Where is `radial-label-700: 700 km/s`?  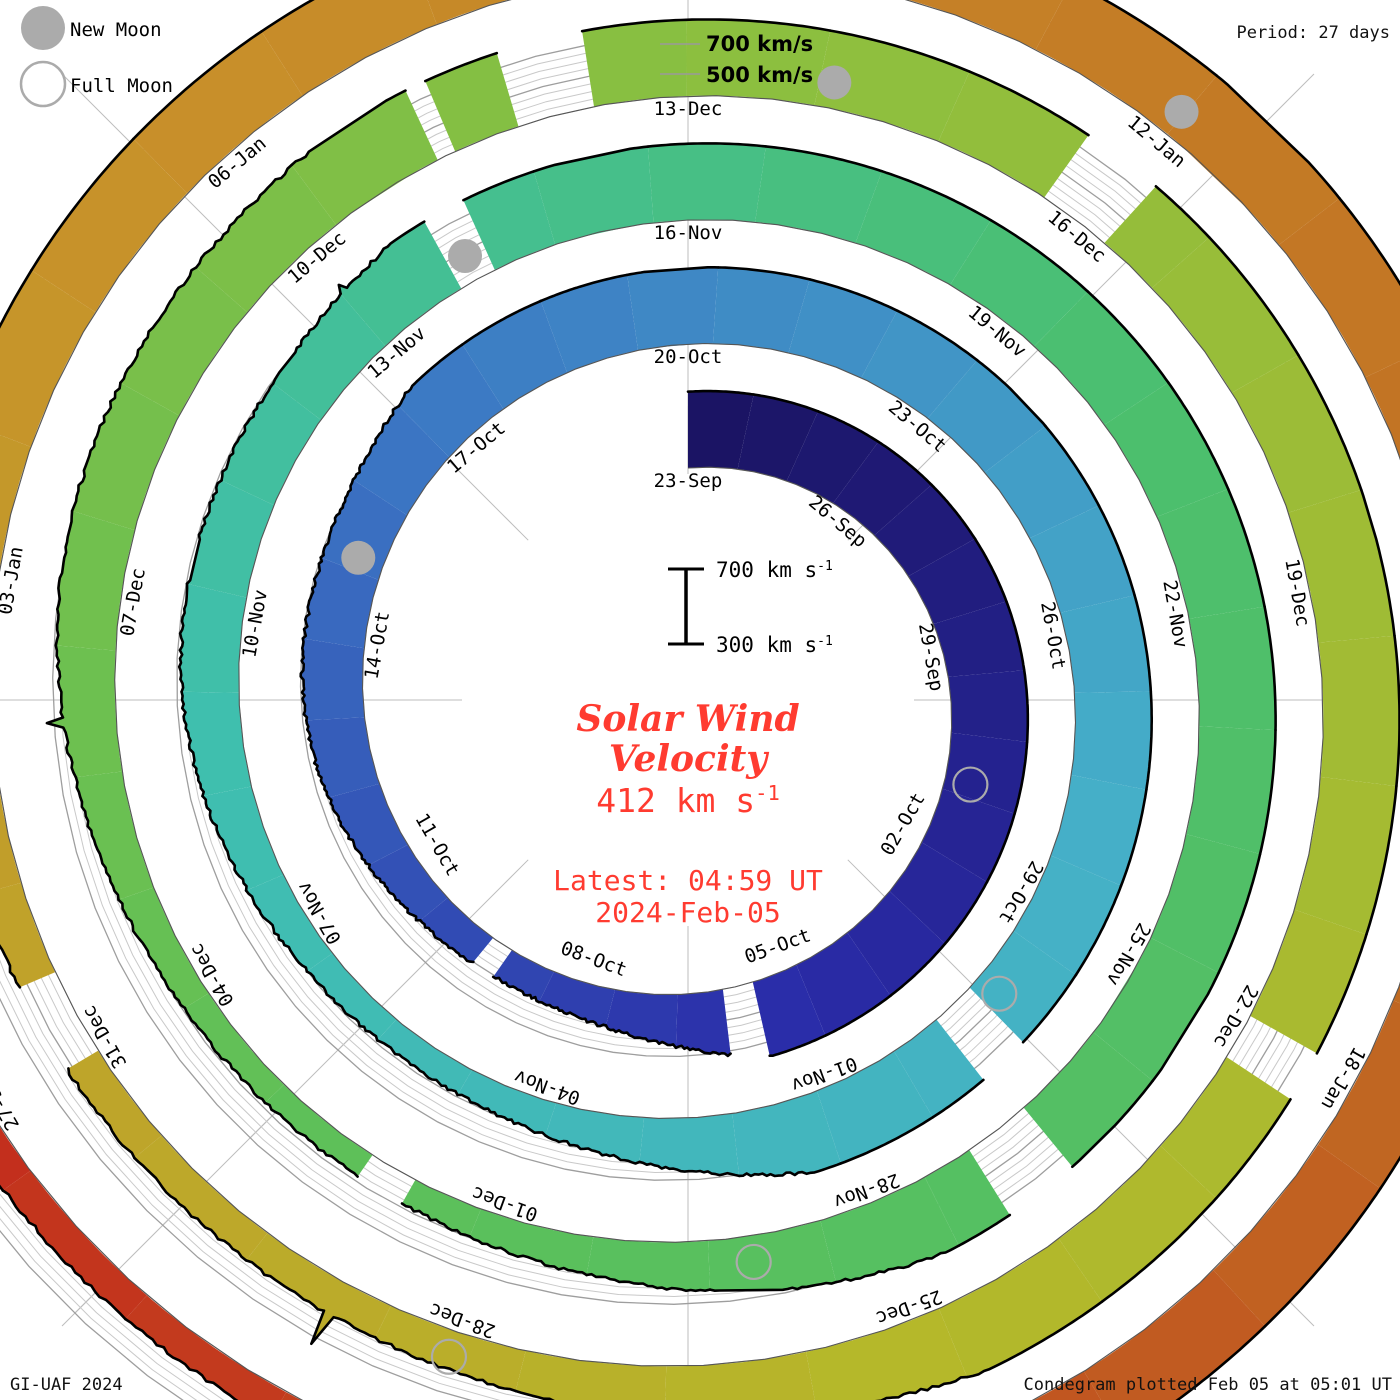 radial-label-700: 700 km/s is located at coordinates (759, 44).